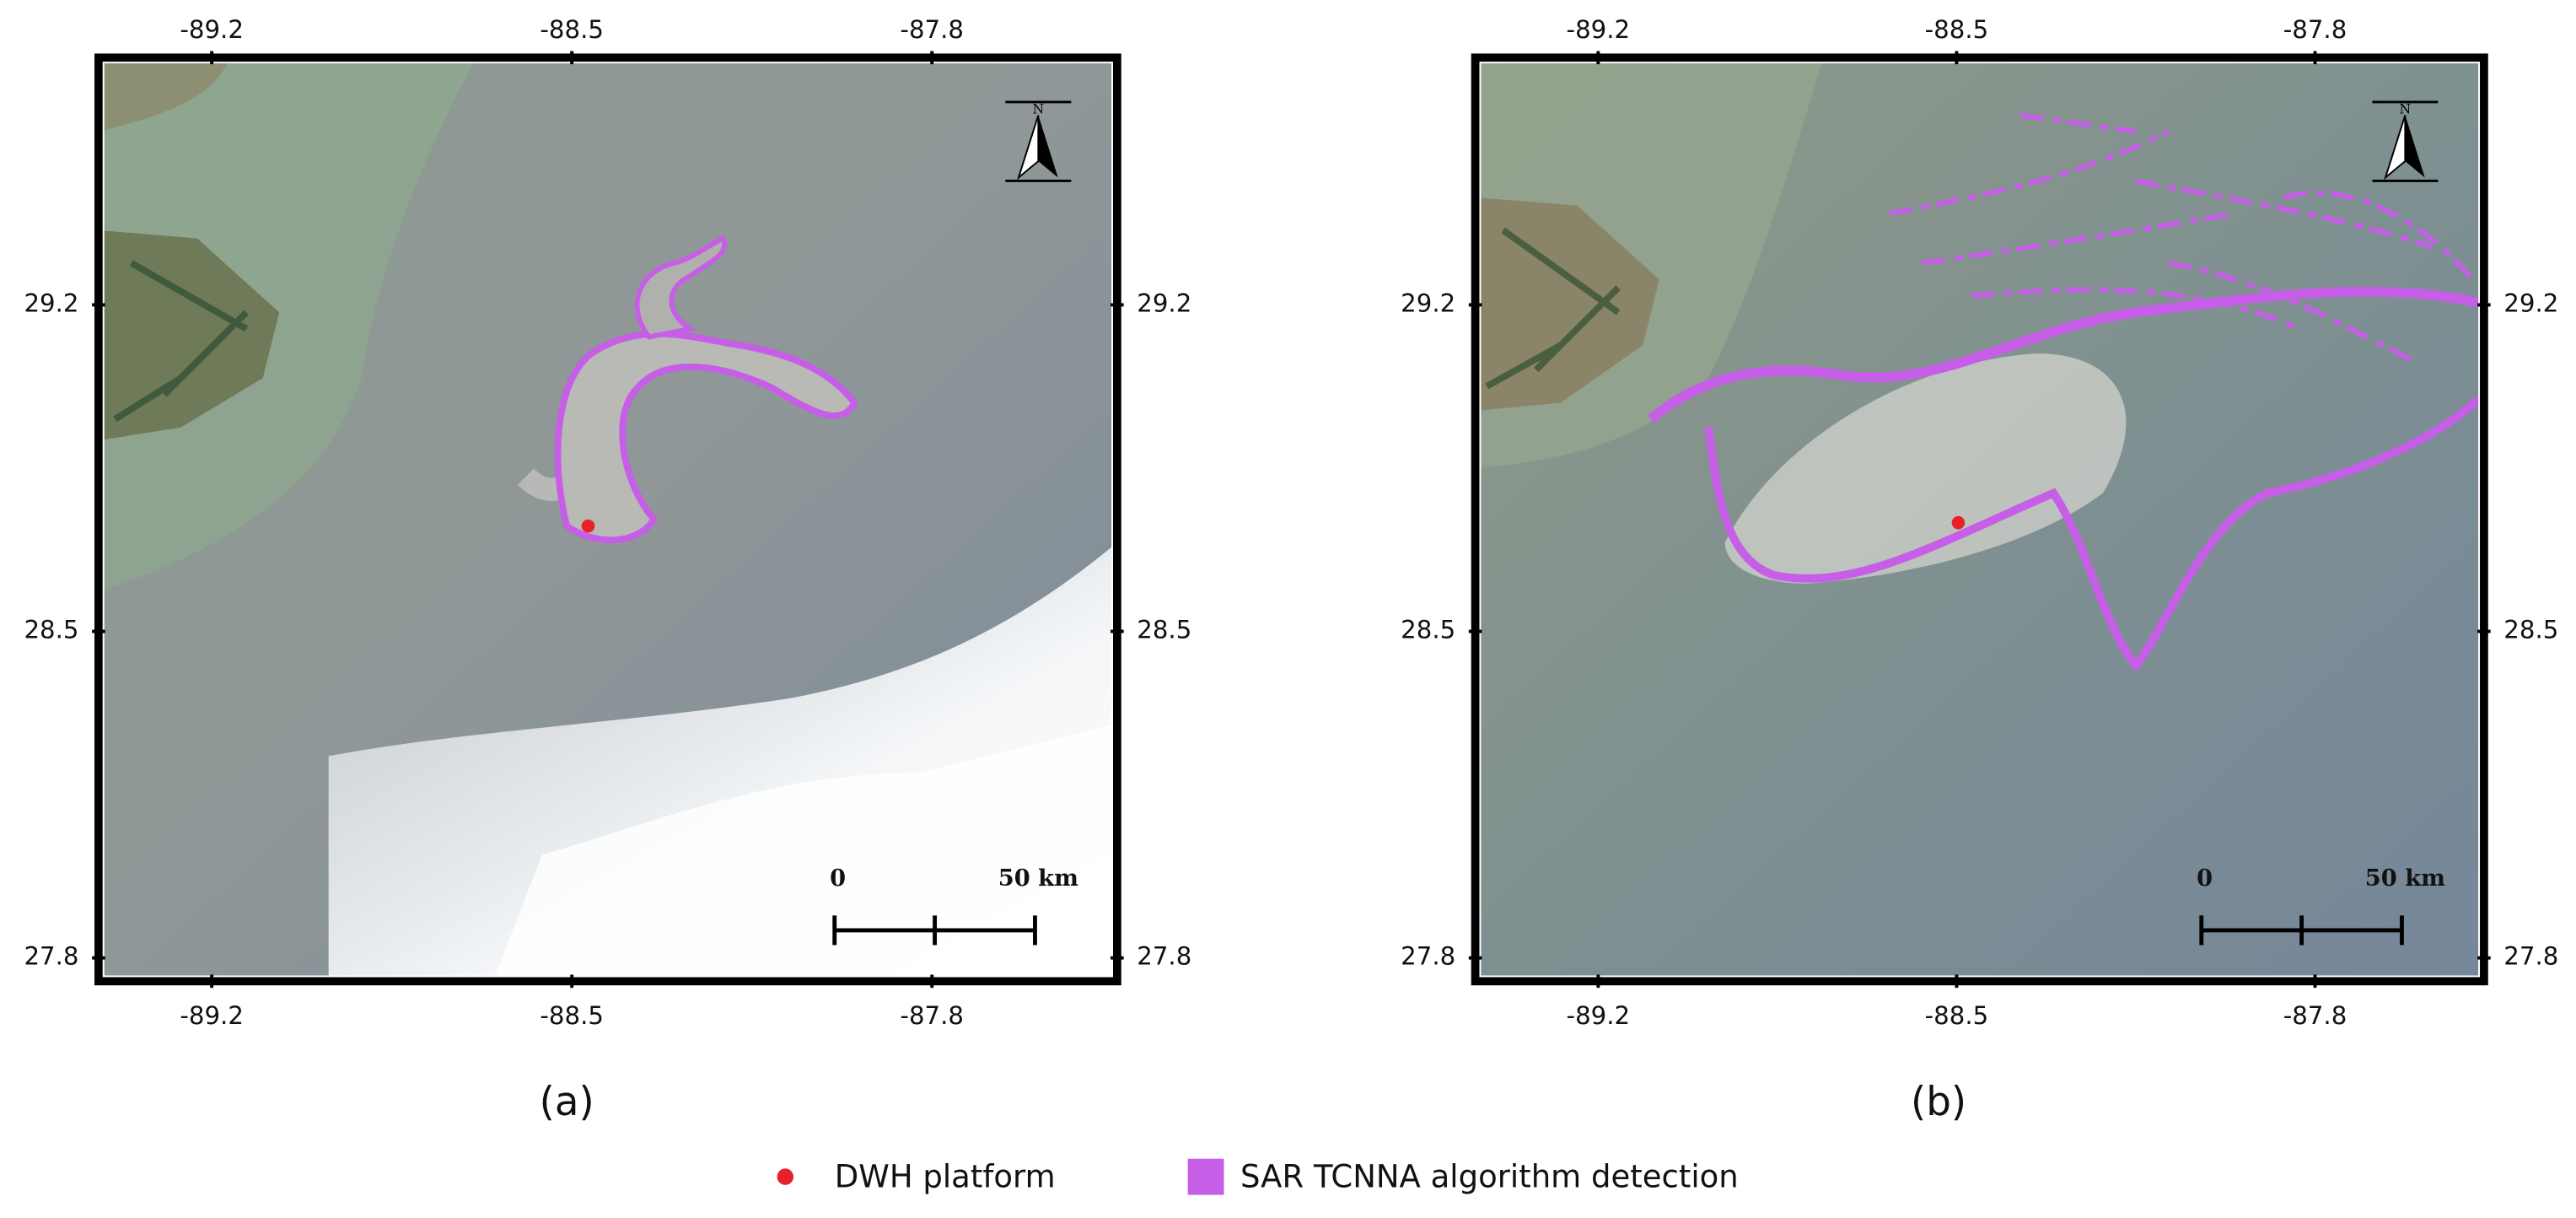 This screenshot has height=1218, width=2576. What do you see at coordinates (1939, 1102) in the screenshot?
I see `panel-label: (b)` at bounding box center [1939, 1102].